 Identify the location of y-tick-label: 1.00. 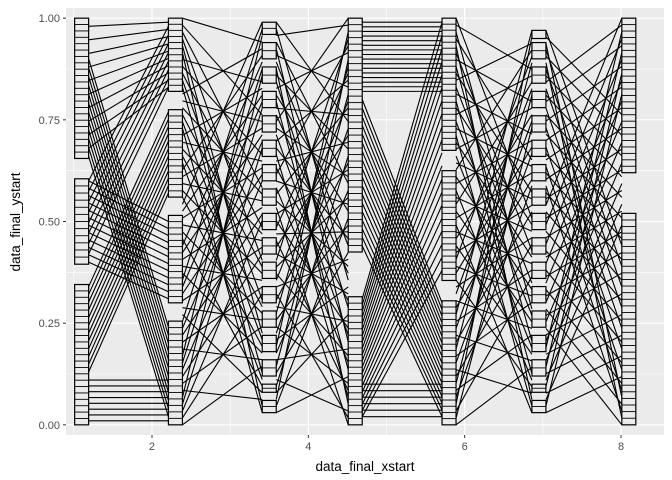
(49, 19).